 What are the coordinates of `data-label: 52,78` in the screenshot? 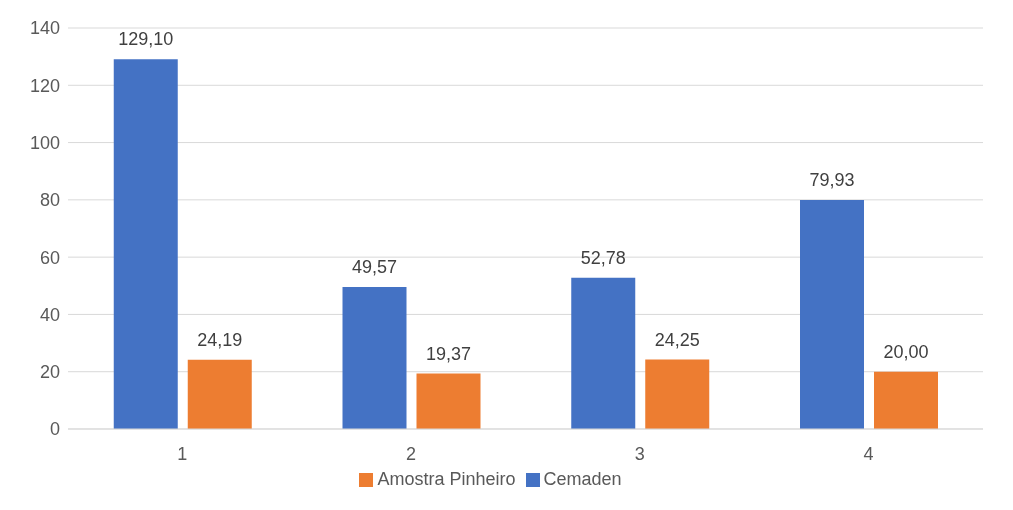 It's located at (603, 257).